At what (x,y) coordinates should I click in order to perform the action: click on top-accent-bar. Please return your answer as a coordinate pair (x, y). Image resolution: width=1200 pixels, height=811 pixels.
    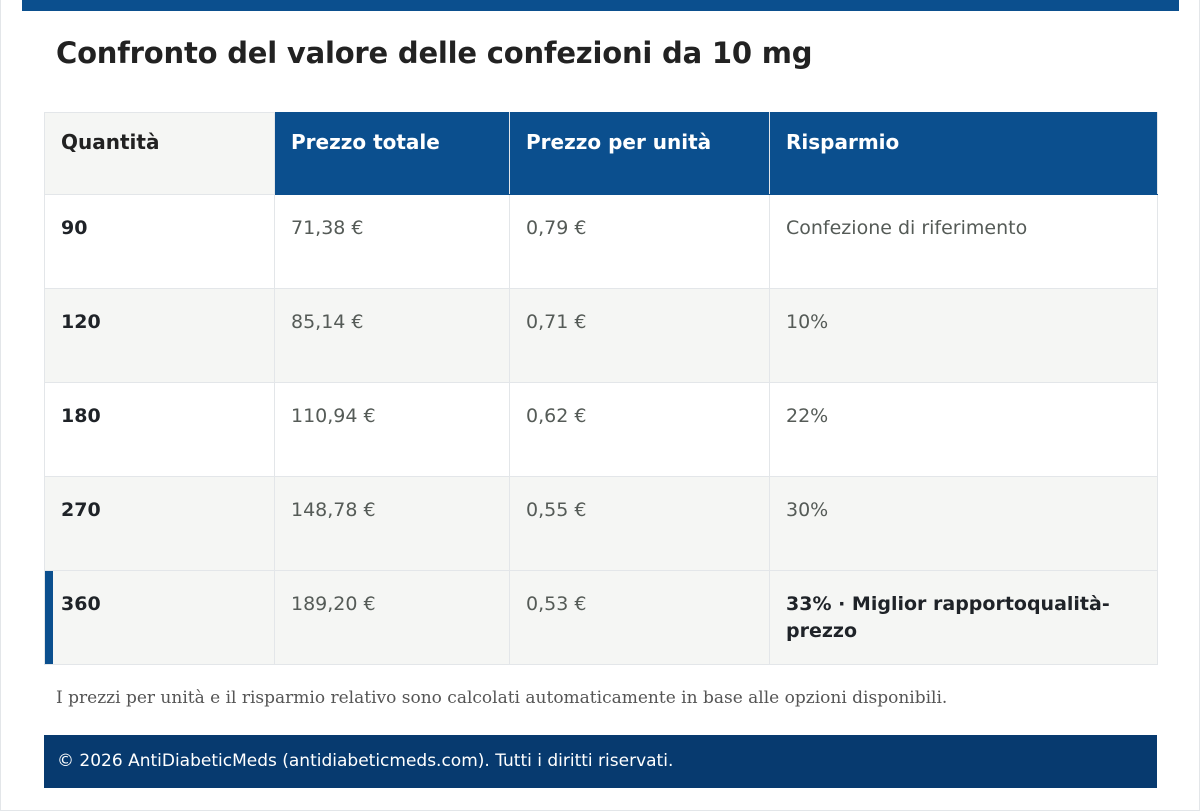
    Looking at the image, I should click on (600, 5).